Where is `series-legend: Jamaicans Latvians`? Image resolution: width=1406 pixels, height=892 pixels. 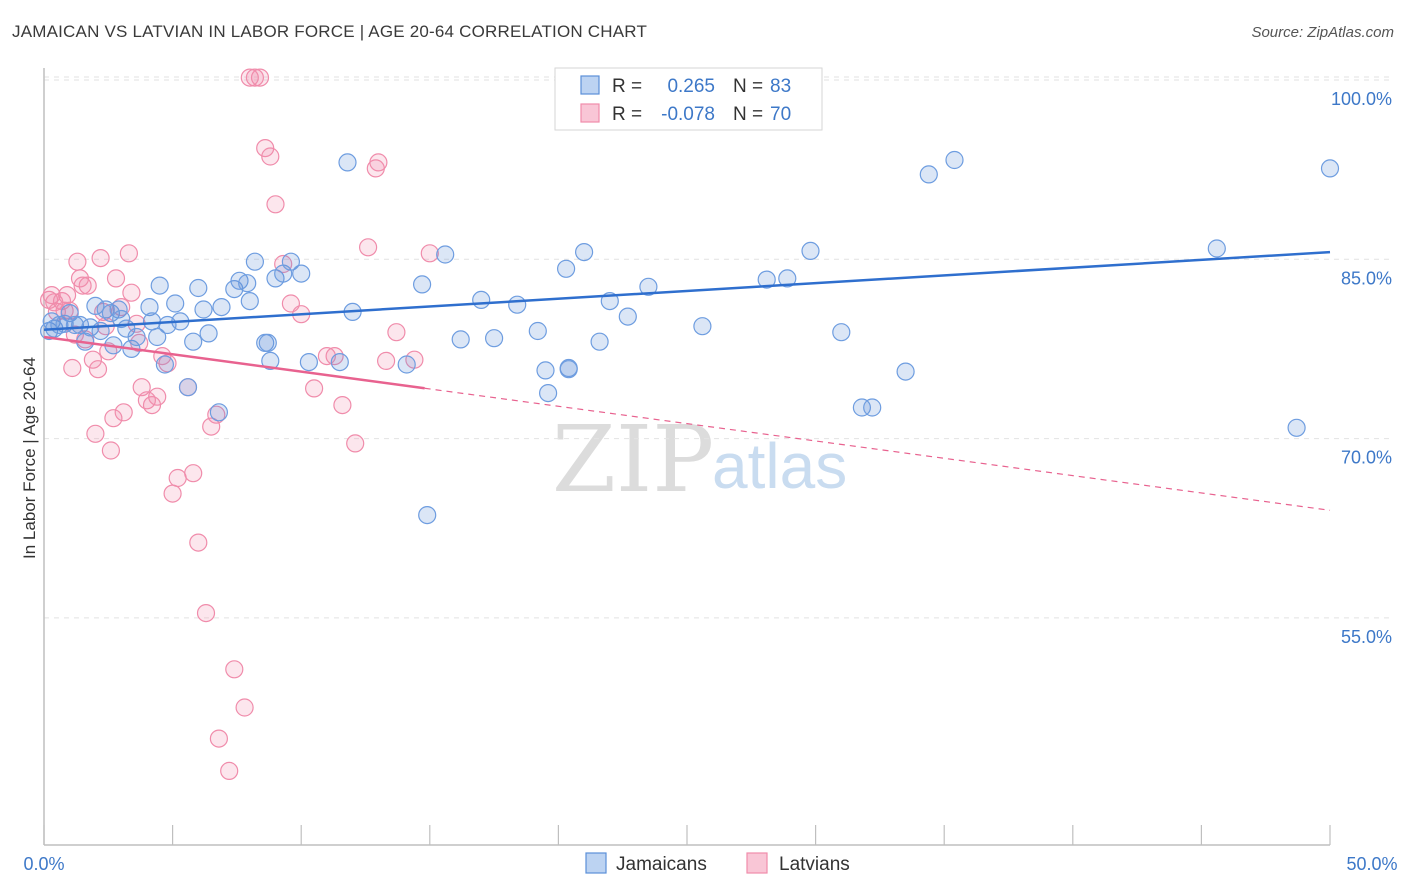
series-legend: Jamaicans Latvians is located at coordinates (717, 863).